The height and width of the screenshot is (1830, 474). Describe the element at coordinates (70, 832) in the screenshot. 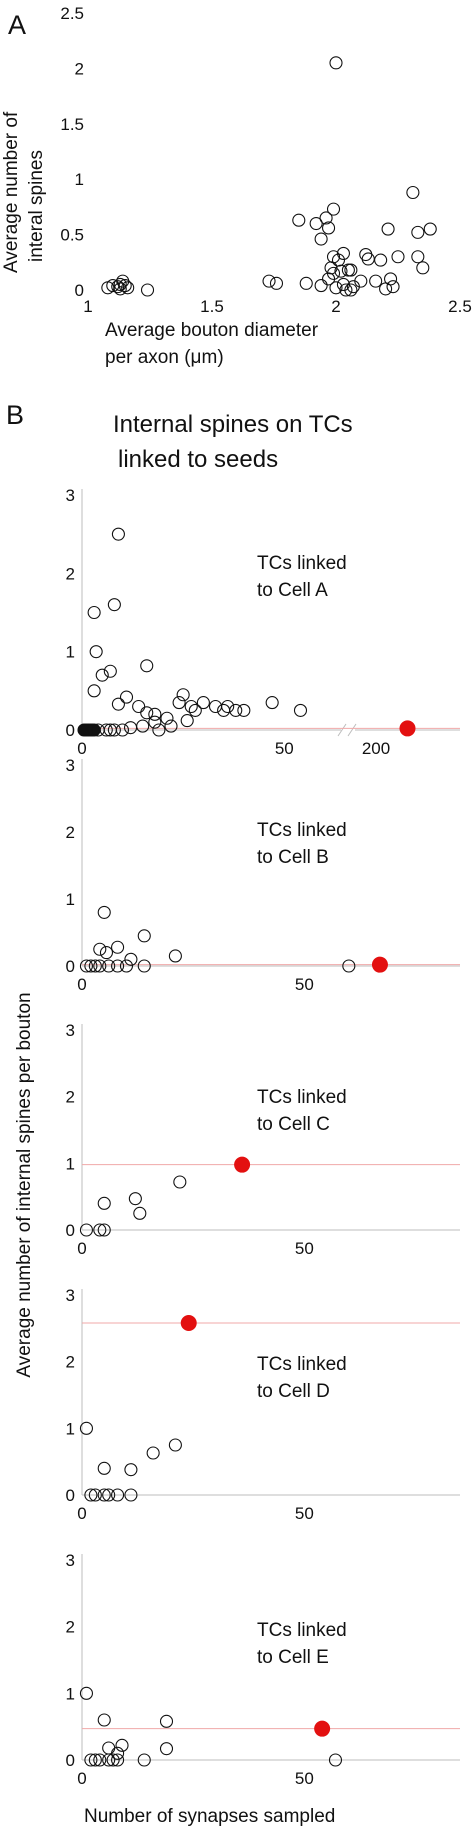

I see `chart-b-2-ytick-label: 2` at that location.